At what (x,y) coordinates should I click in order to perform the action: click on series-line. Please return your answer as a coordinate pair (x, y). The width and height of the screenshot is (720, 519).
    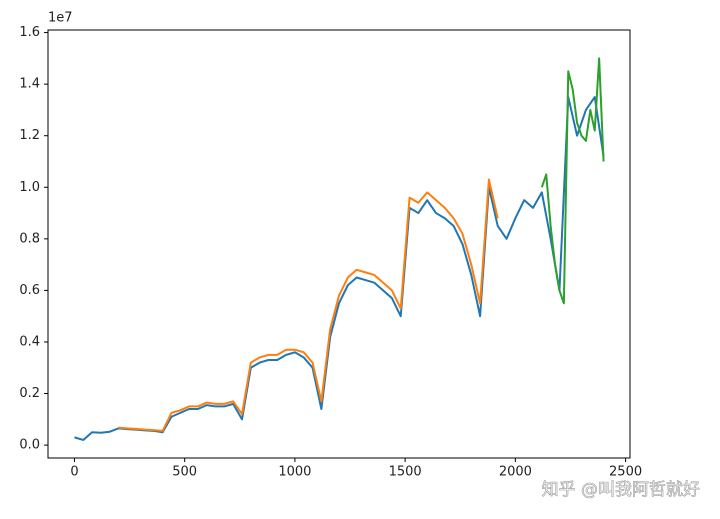
    Looking at the image, I should click on (572, 181).